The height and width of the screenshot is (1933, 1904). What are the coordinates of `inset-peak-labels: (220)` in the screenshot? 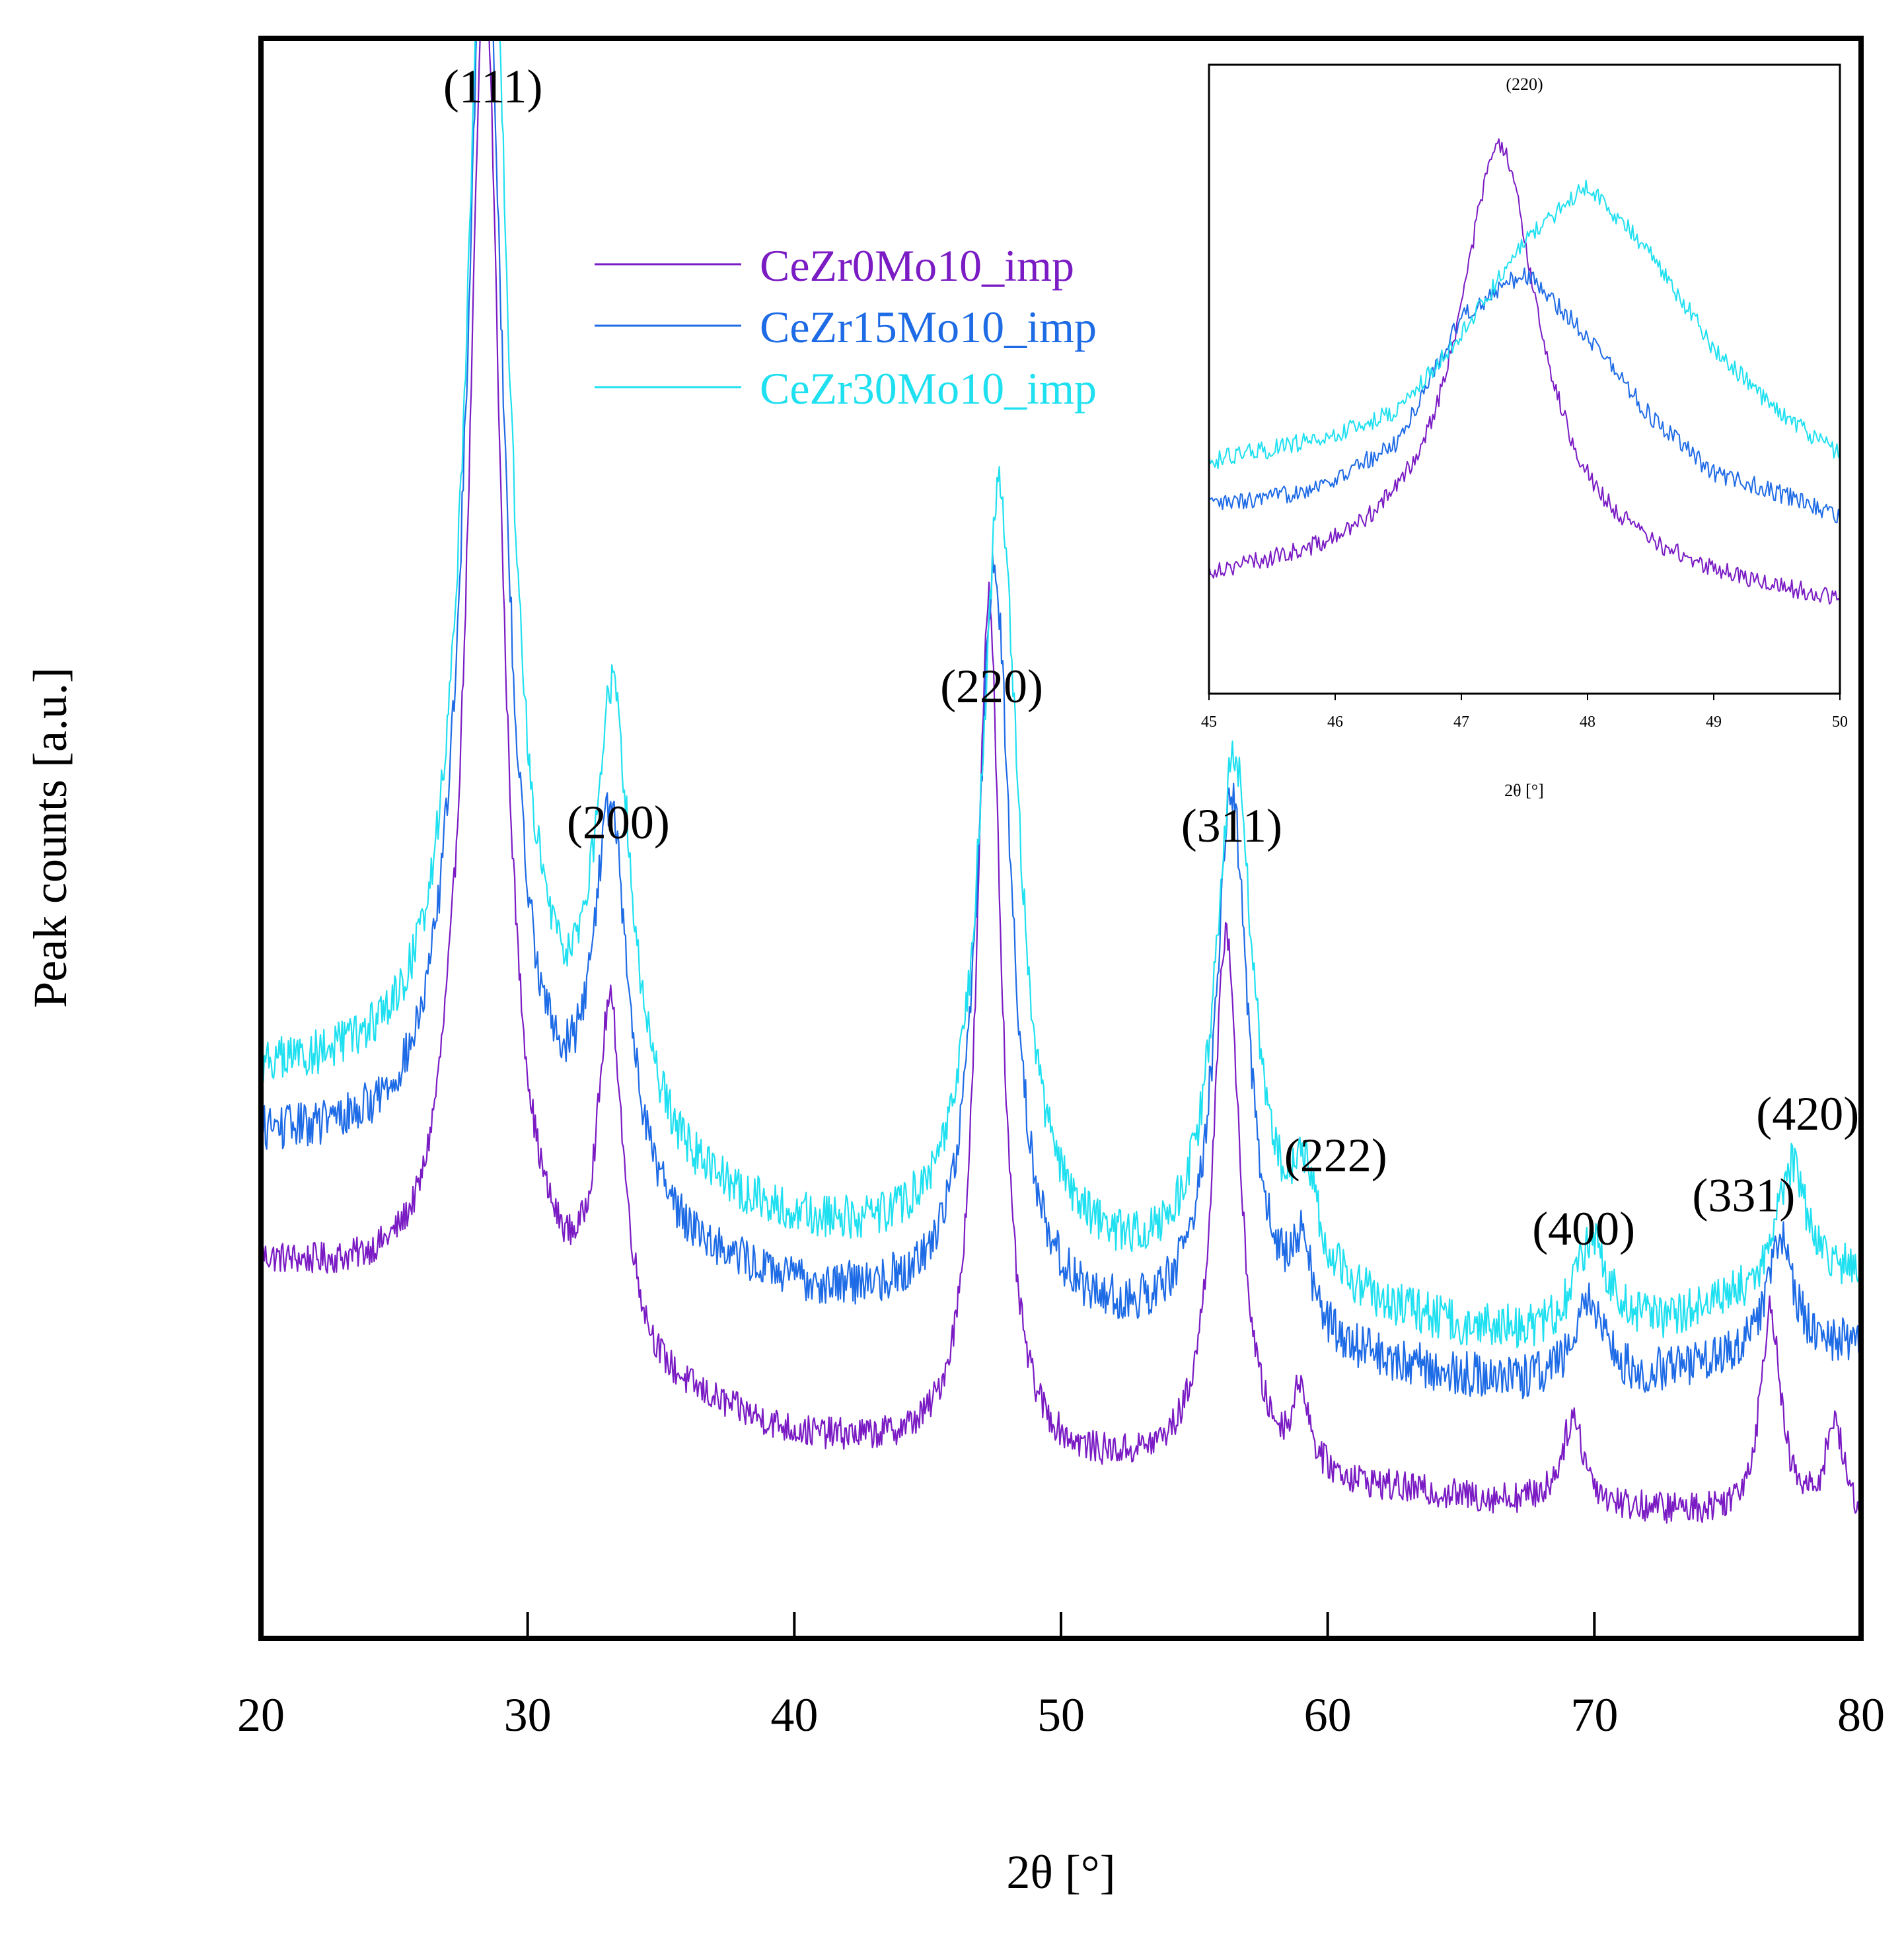 It's located at (1524, 84).